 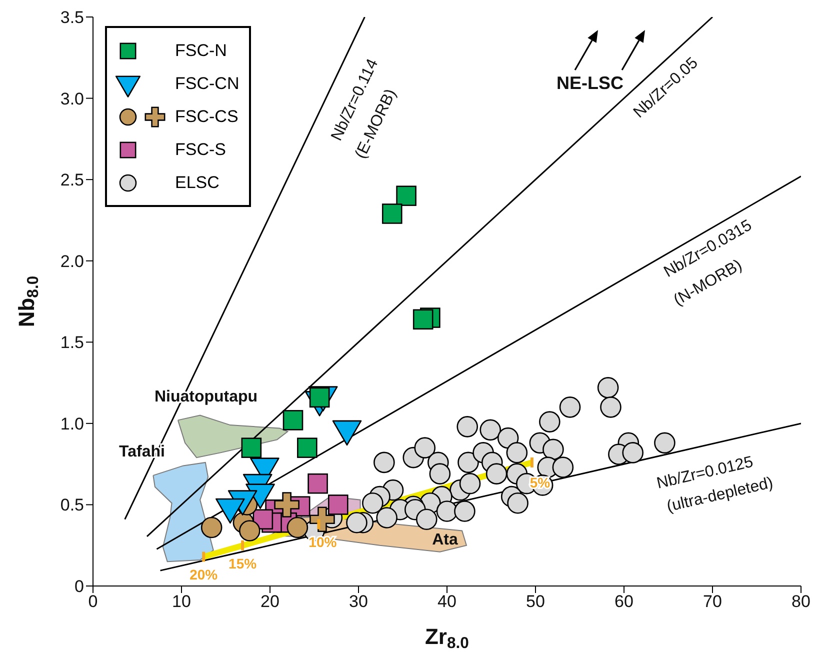 What do you see at coordinates (358, 602) in the screenshot?
I see `x-tick-label: 30` at bounding box center [358, 602].